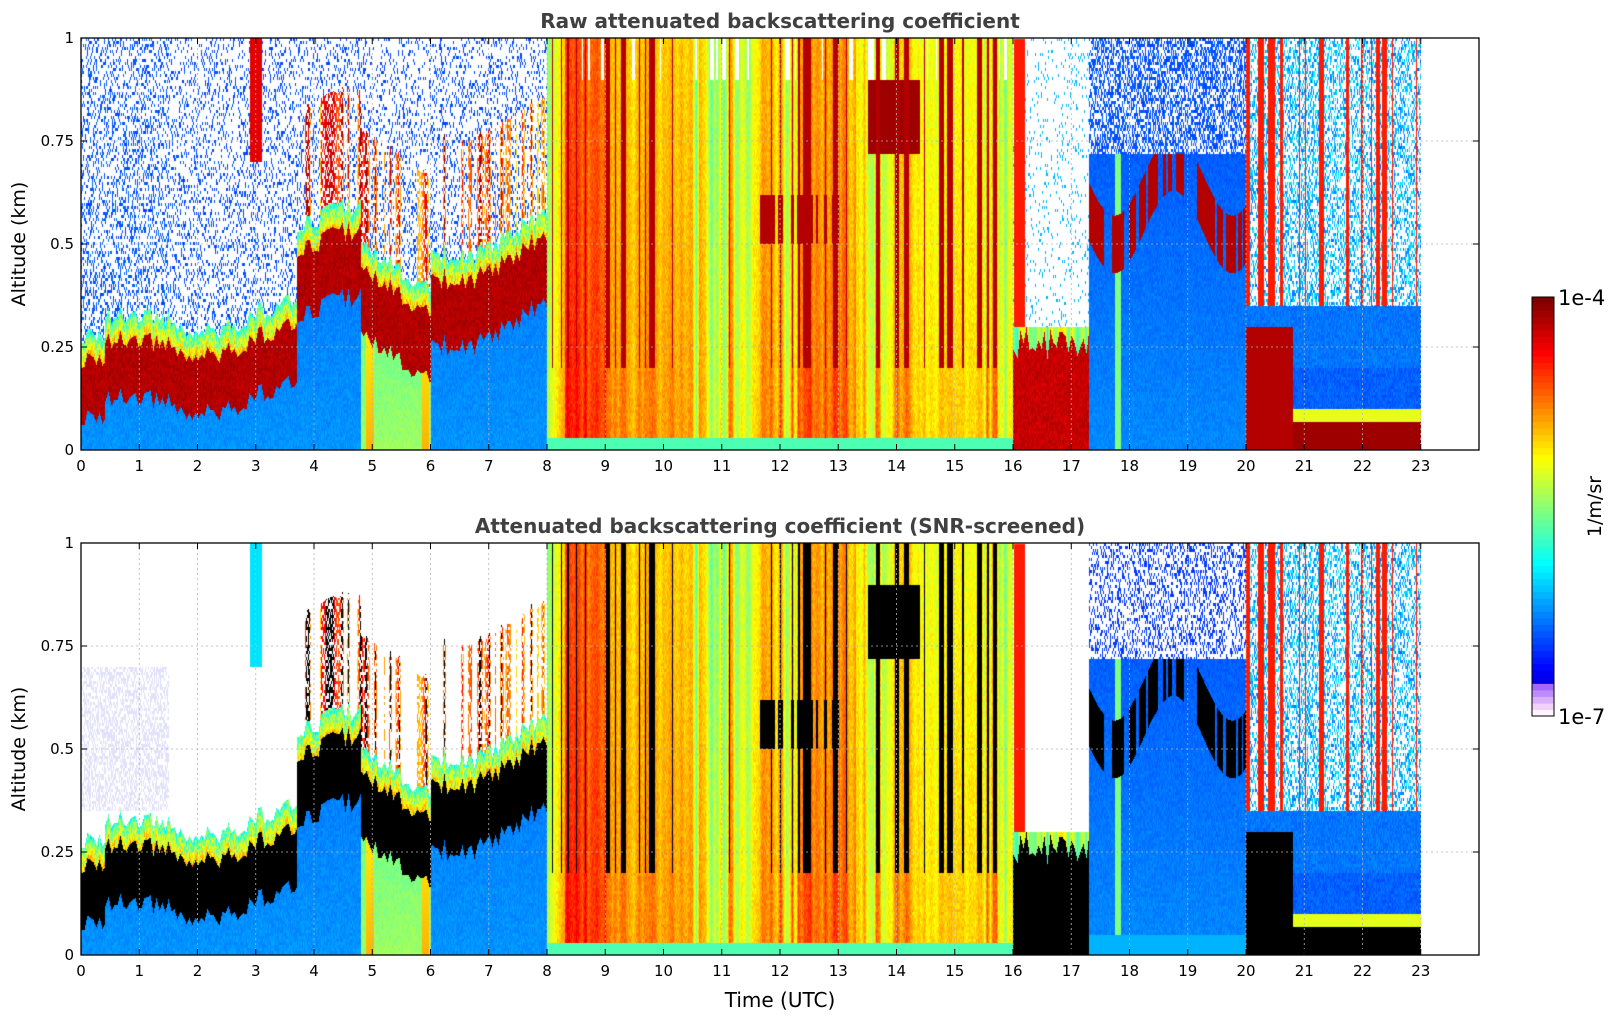  Describe the element at coordinates (57, 646) in the screenshot. I see `y-tick-label: 0.75` at that location.